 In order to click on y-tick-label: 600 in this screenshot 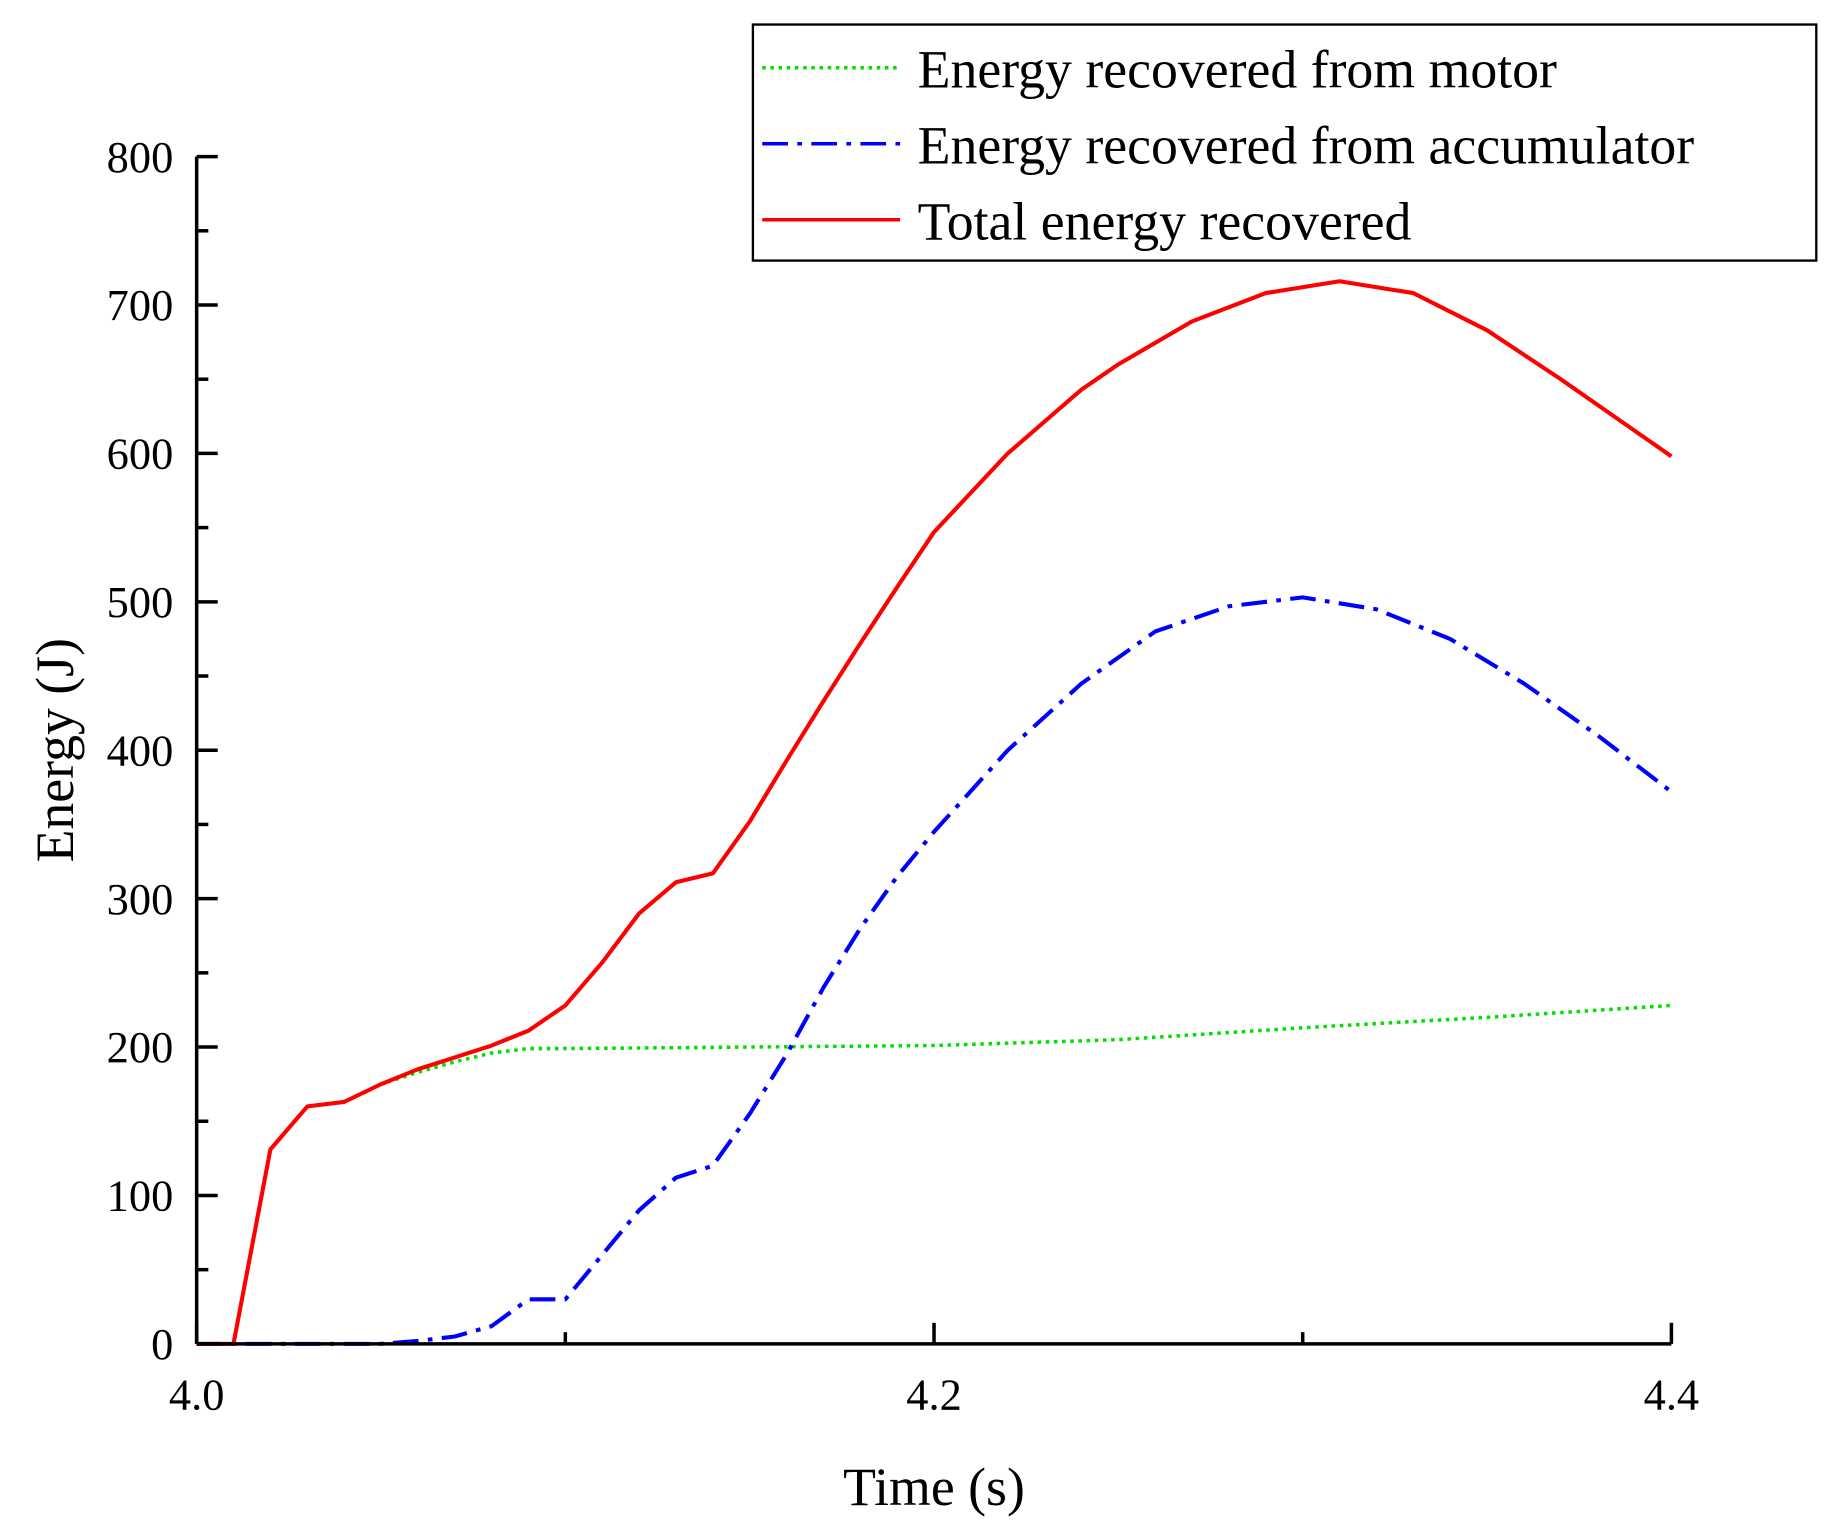, I will do `click(140, 454)`.